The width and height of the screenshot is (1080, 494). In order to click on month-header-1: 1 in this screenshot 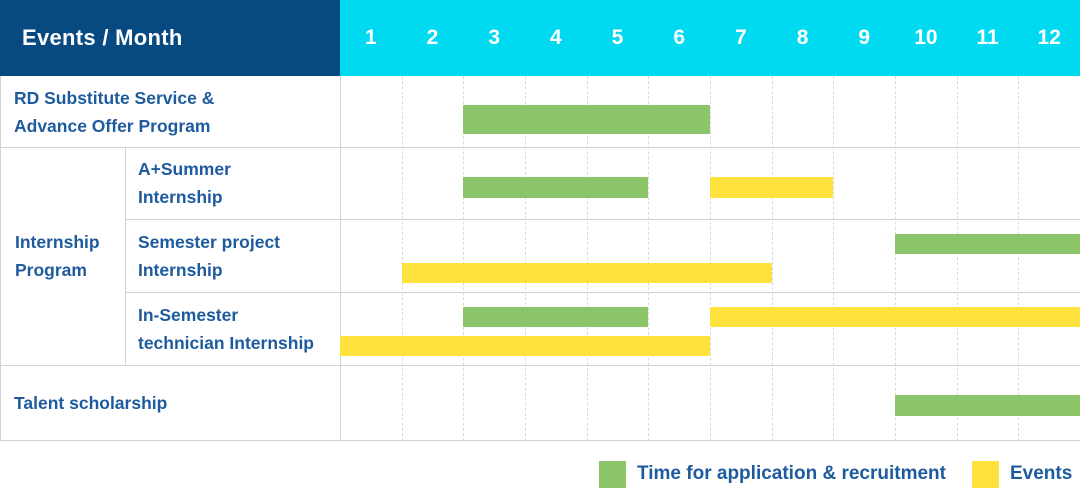, I will do `click(370, 37)`.